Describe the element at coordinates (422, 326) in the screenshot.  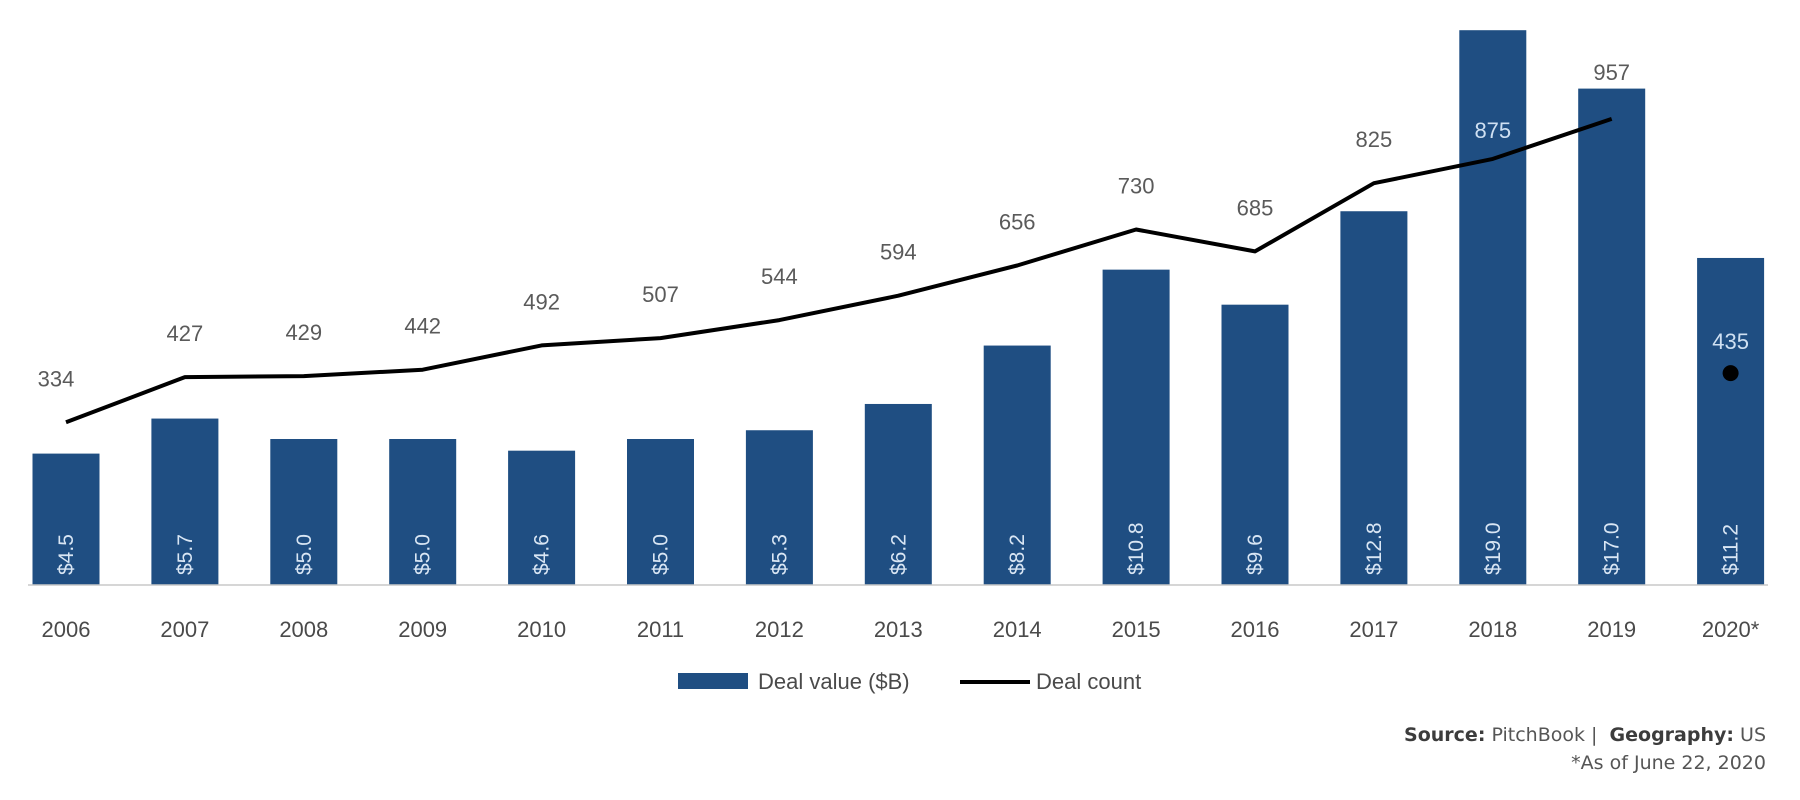
I see `deal-count-label: 442` at that location.